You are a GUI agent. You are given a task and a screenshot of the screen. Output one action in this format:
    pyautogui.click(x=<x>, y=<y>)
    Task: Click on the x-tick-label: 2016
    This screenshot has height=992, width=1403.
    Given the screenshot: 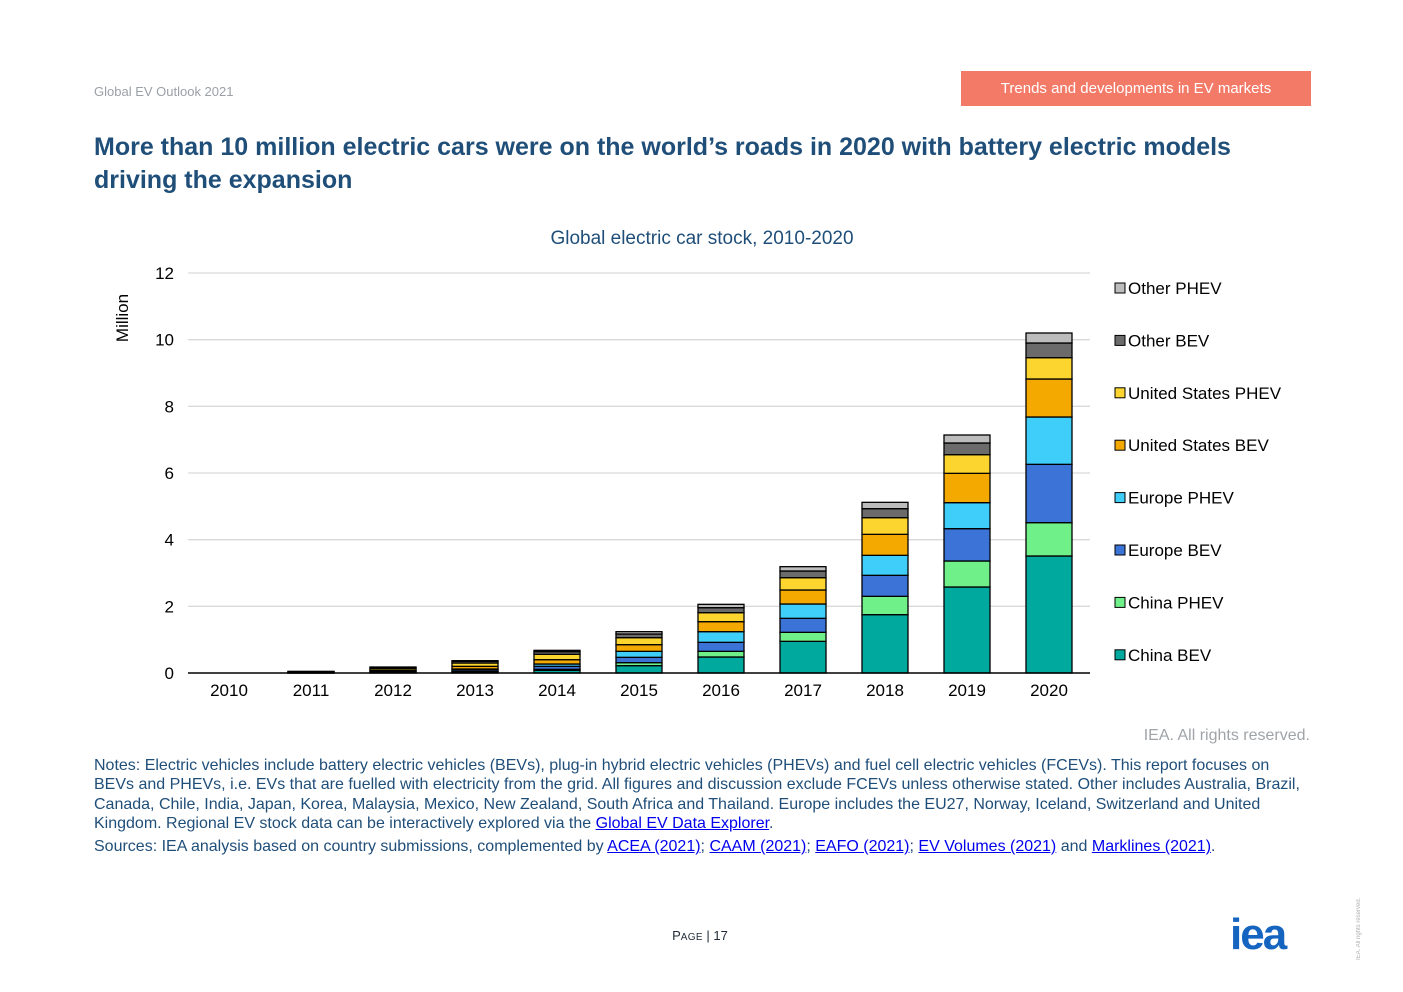 What is the action you would take?
    pyautogui.click(x=721, y=690)
    